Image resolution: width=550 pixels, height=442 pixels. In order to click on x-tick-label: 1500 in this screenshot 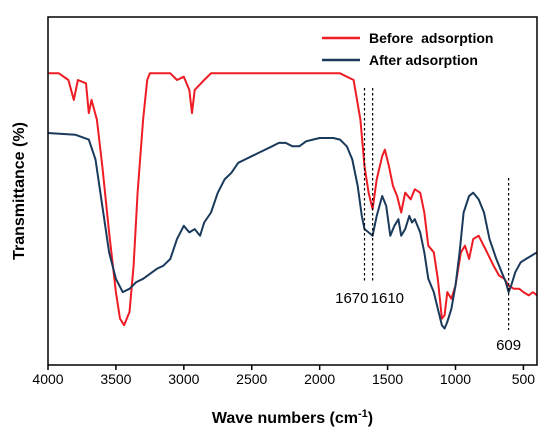, I will do `click(387, 379)`.